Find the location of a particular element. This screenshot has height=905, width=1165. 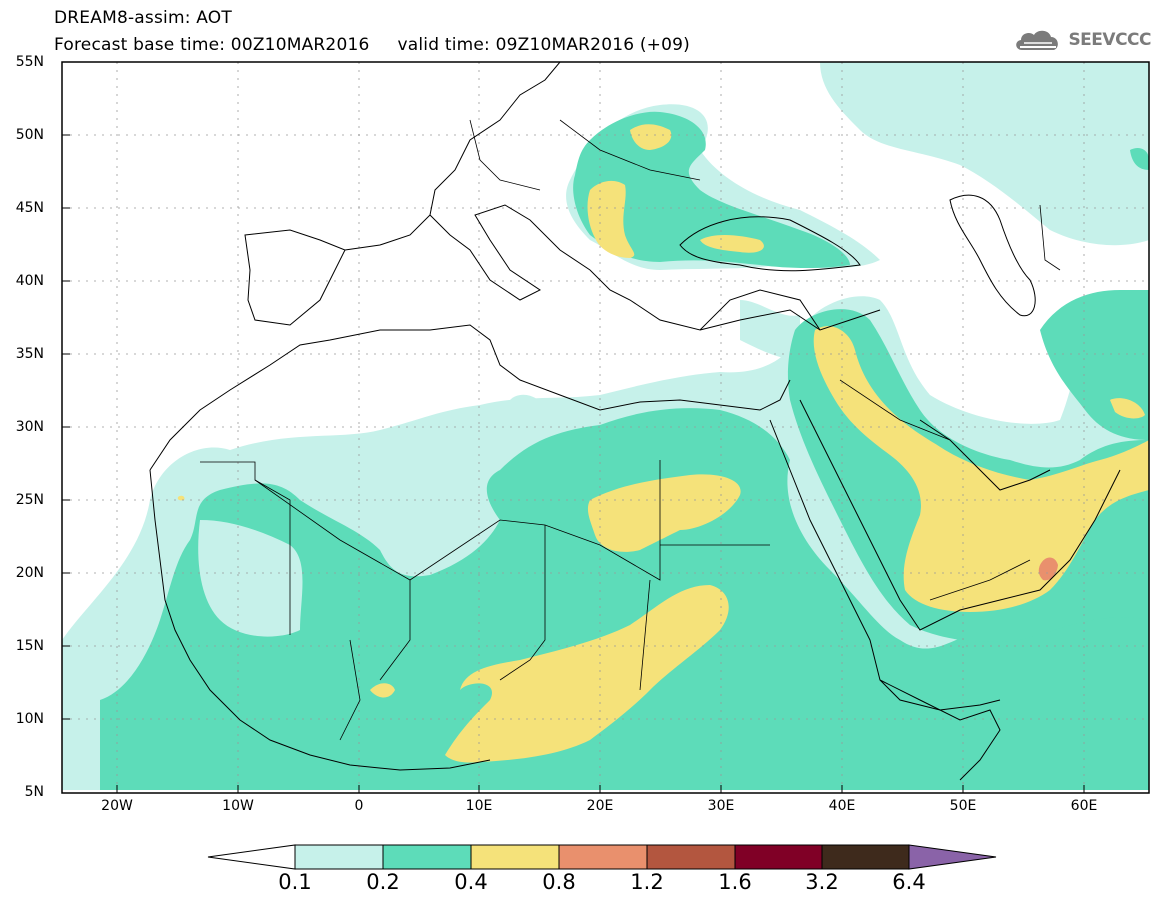

cloud-icon is located at coordinates (1037, 40).